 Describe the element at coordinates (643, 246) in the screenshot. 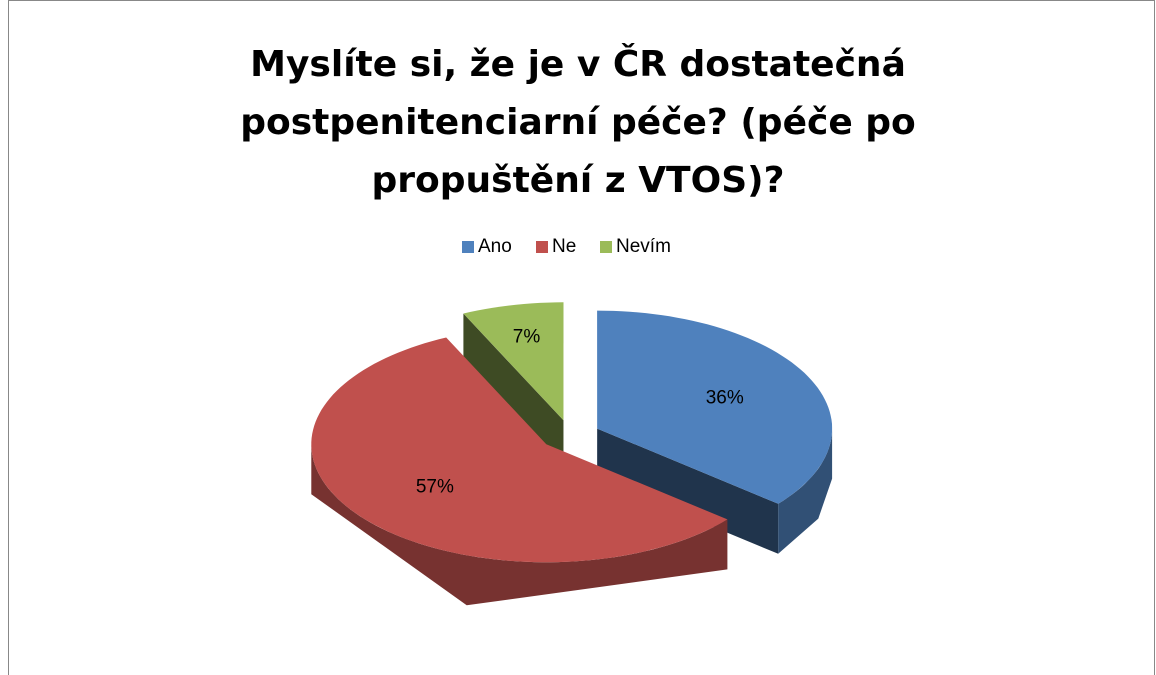

I see `legend-label: Nevím` at that location.